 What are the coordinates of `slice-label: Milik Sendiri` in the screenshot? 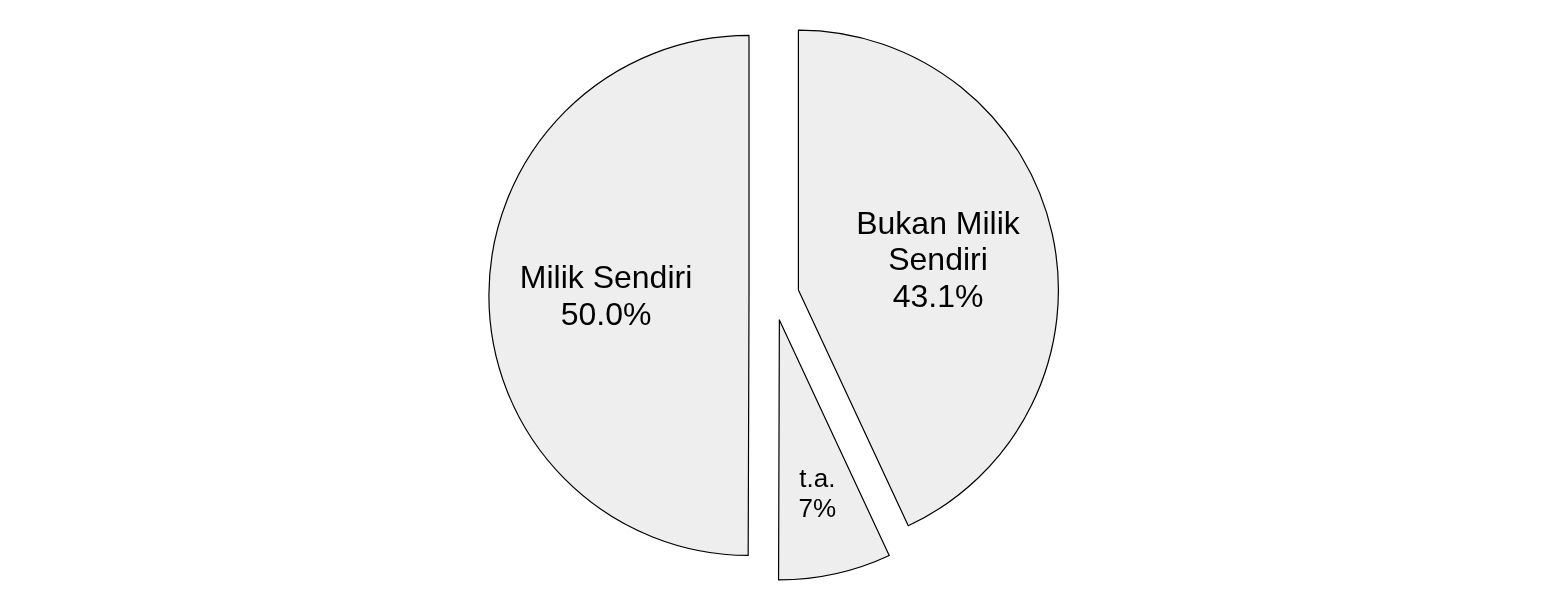 It's located at (606, 277).